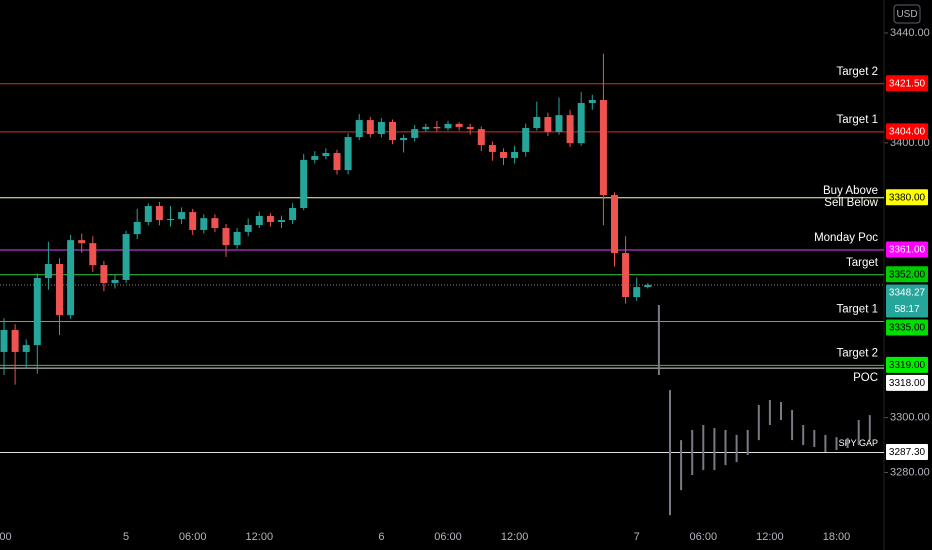 The width and height of the screenshot is (932, 550). I want to click on level-name: Buy Above, so click(850, 191).